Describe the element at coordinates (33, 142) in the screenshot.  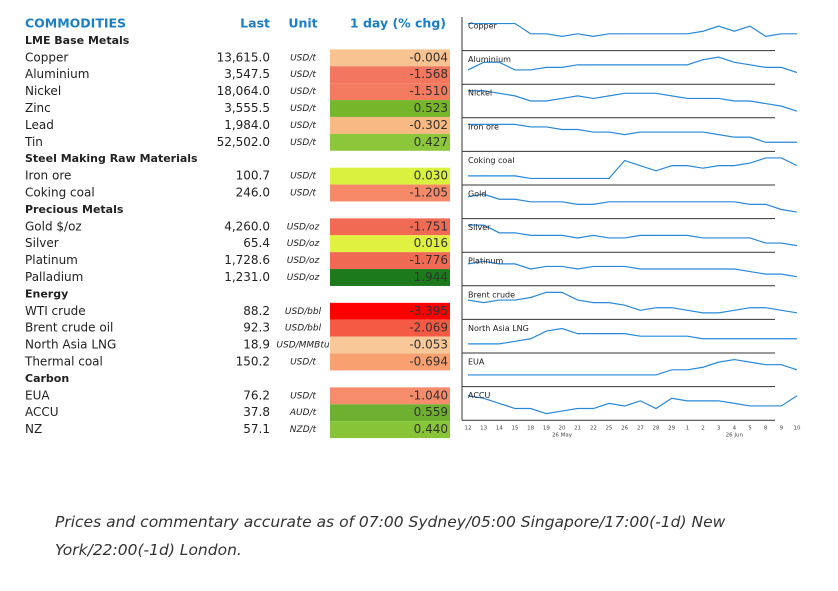
I see `commodity-name: Tin` at that location.